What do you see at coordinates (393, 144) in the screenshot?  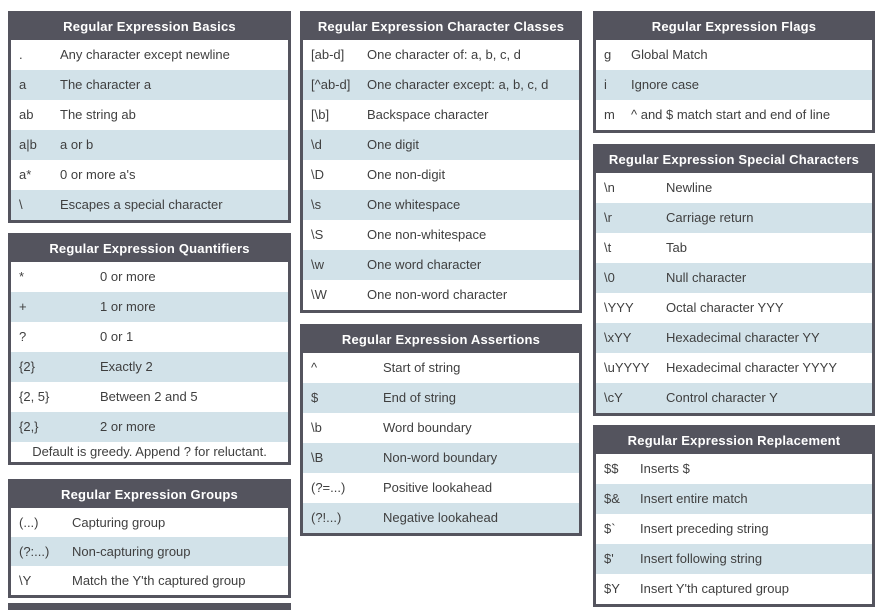 I see `regex-description: One digit` at bounding box center [393, 144].